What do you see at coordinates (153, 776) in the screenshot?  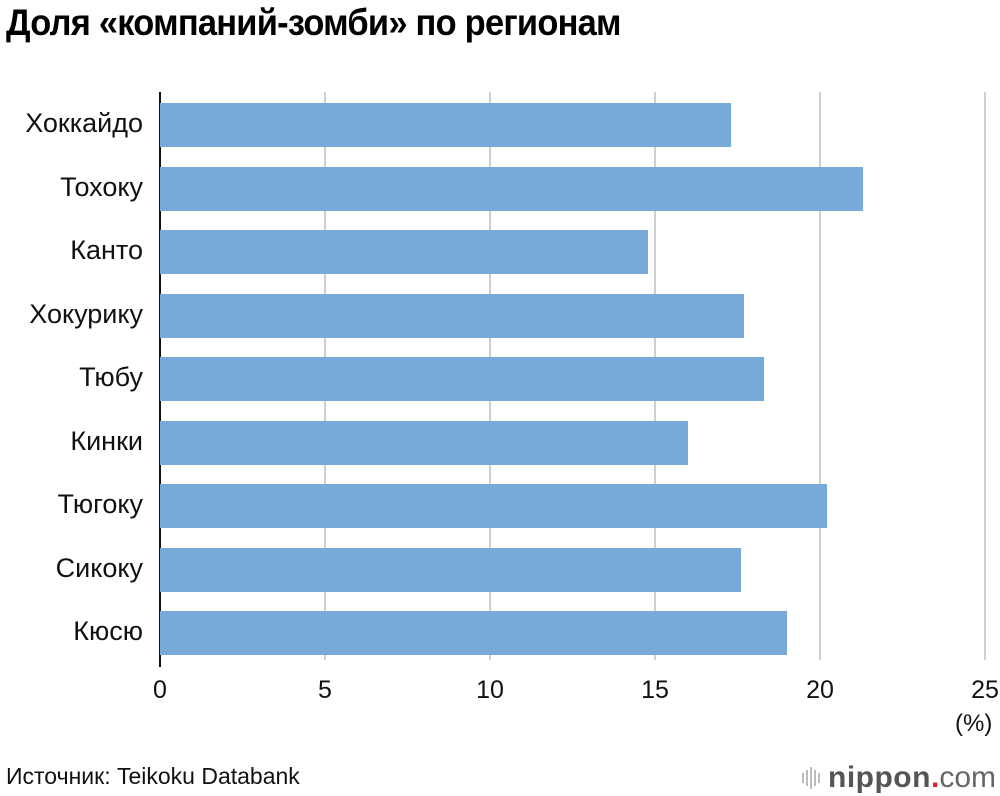 I see `source-note: Источник: Teikoku Databank` at bounding box center [153, 776].